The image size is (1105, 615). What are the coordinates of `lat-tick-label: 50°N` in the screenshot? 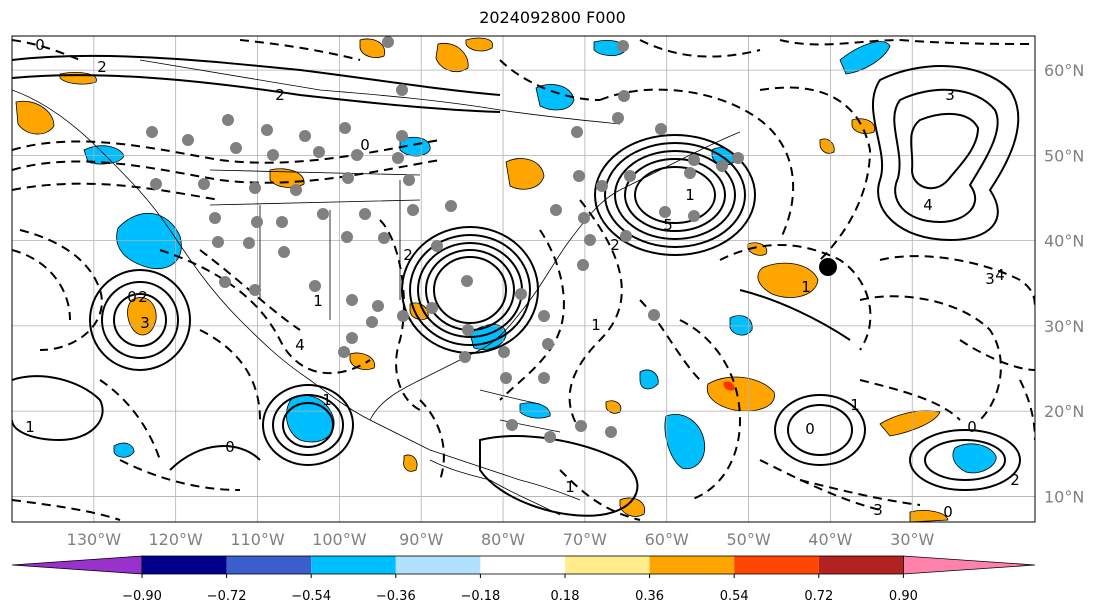 It's located at (1064, 155).